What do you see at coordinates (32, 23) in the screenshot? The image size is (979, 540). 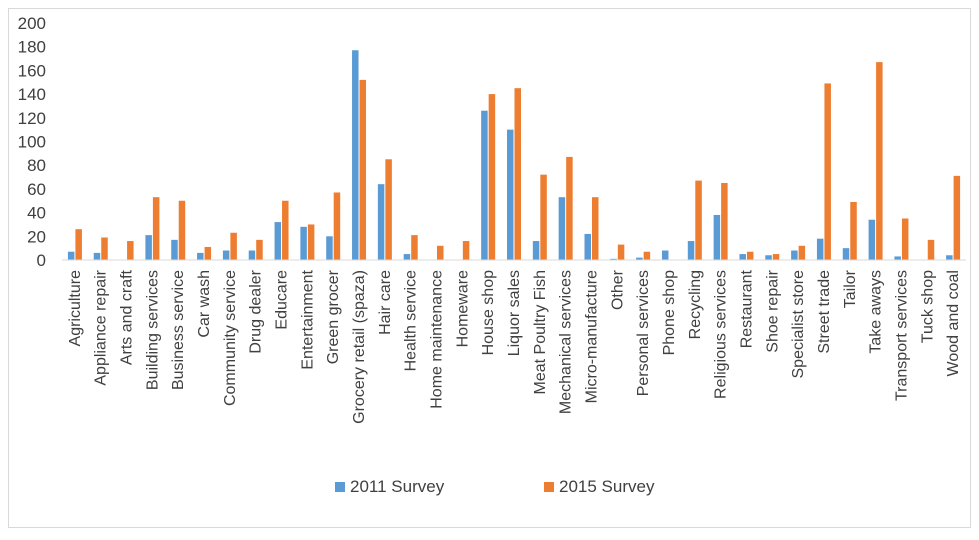 I see `y-tick-label: 200` at bounding box center [32, 23].